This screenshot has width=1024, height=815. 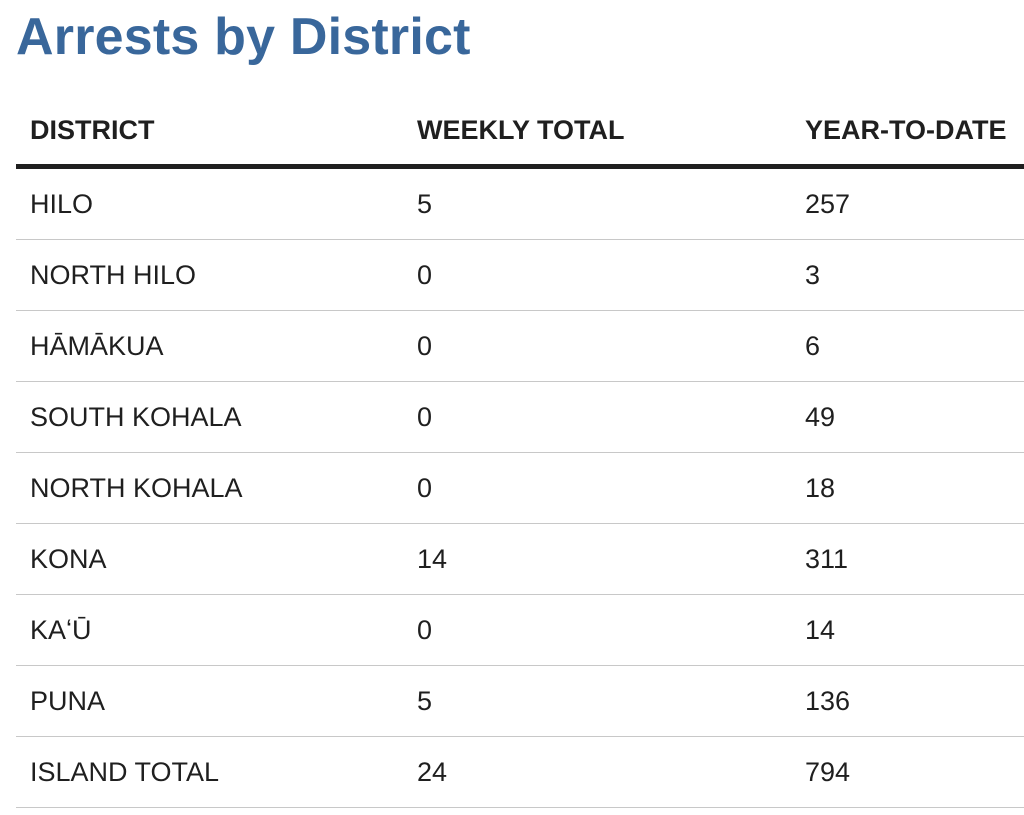 What do you see at coordinates (209, 203) in the screenshot?
I see `district-cell: HILO` at bounding box center [209, 203].